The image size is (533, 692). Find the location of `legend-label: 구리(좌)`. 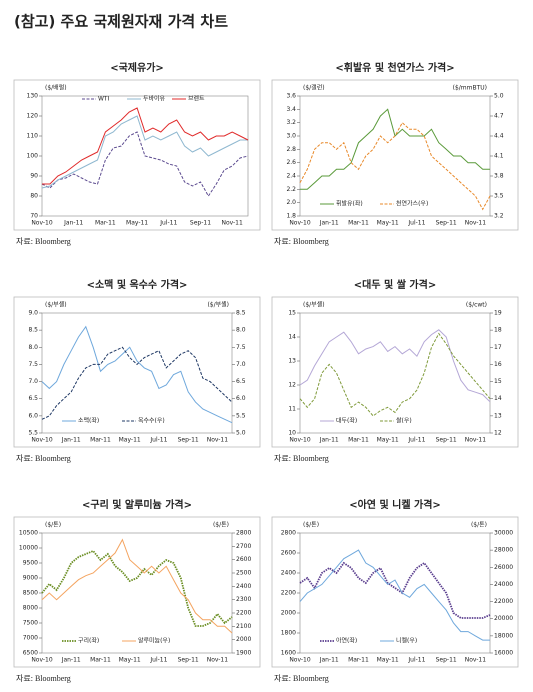

legend-label: 구리(좌) is located at coordinates (88, 641).